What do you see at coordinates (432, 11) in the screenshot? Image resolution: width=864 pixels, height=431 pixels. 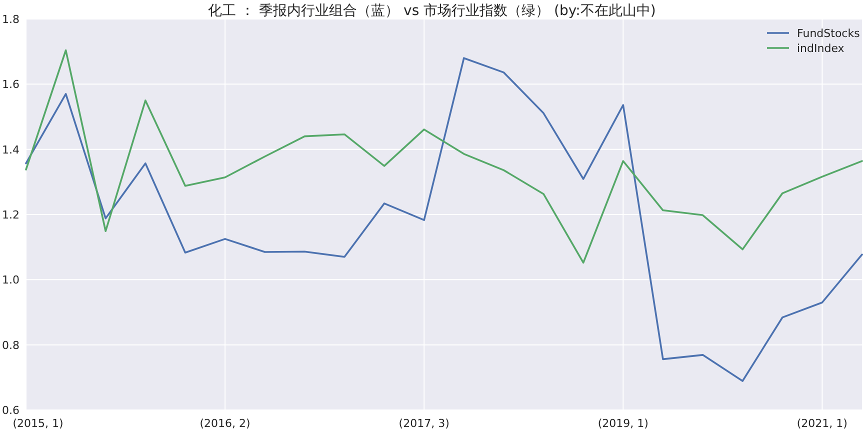 I see `chart-title: 化工 ： 季报内行业组合（蓝） vs 市场行业指数（绿） (by:不在此山中)` at bounding box center [432, 11].